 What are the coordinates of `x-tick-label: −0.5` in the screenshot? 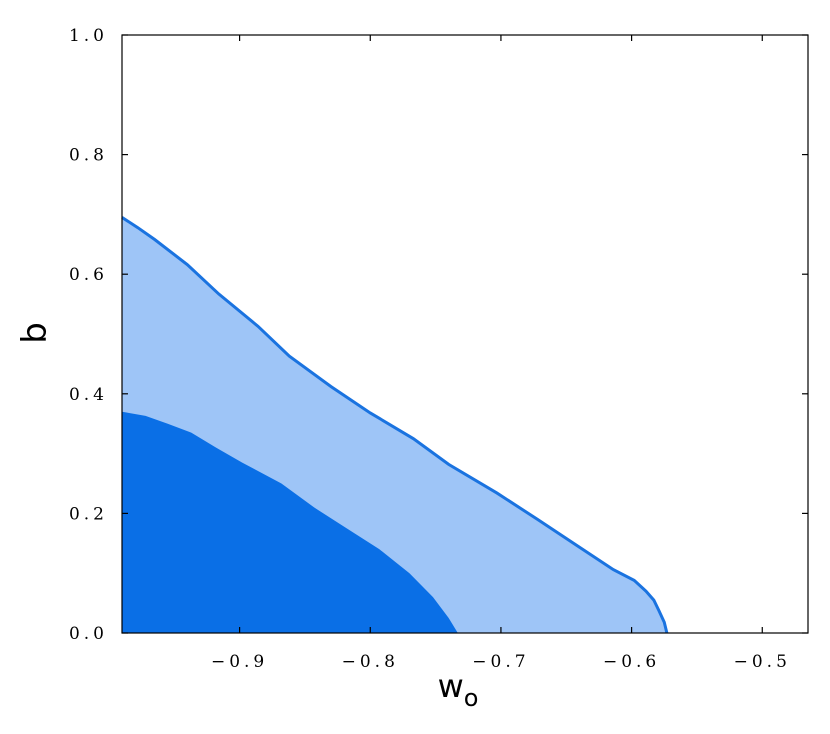 It's located at (762, 662).